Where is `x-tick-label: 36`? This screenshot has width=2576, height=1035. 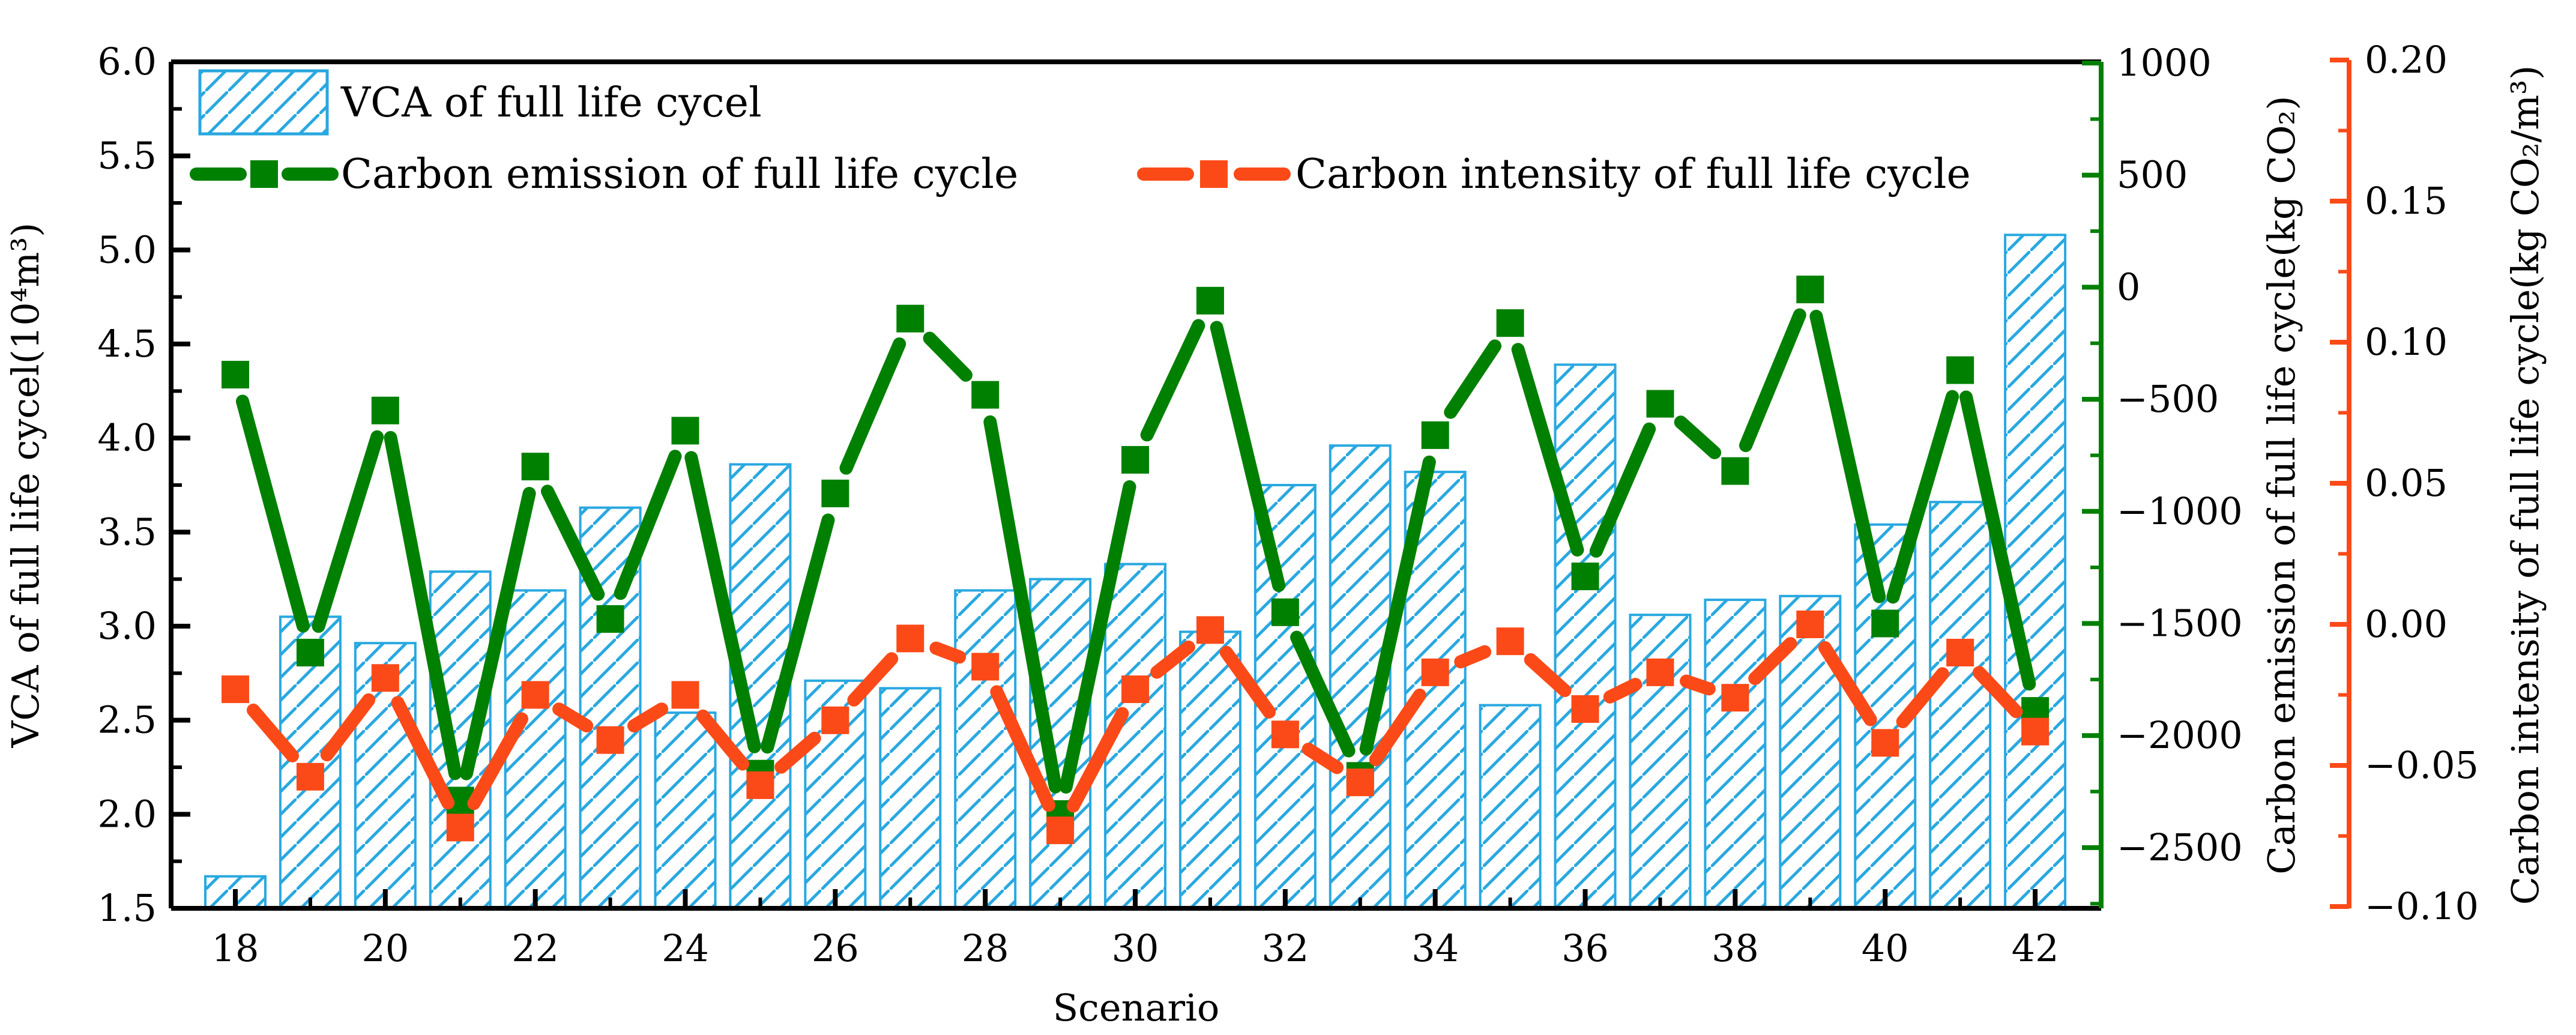
x-tick-label: 36 is located at coordinates (1585, 948).